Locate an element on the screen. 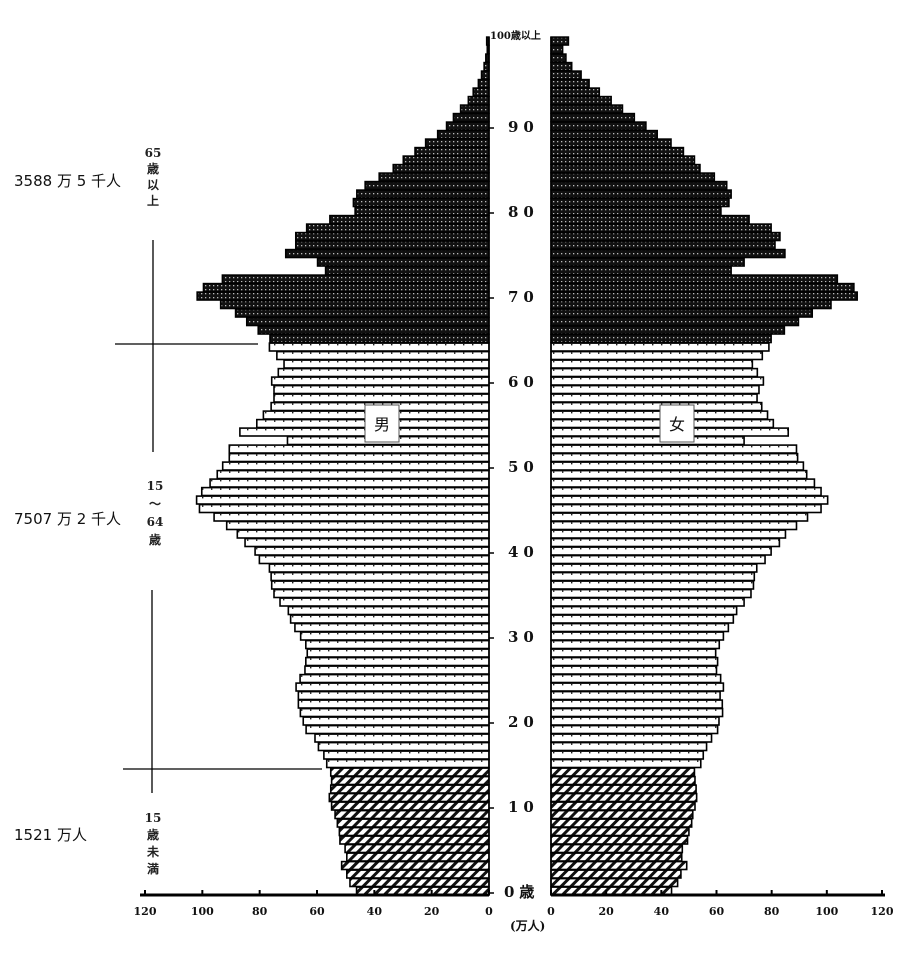 Image resolution: width=909 pixels, height=962 pixels. age-label: 70 is located at coordinates (523, 297).